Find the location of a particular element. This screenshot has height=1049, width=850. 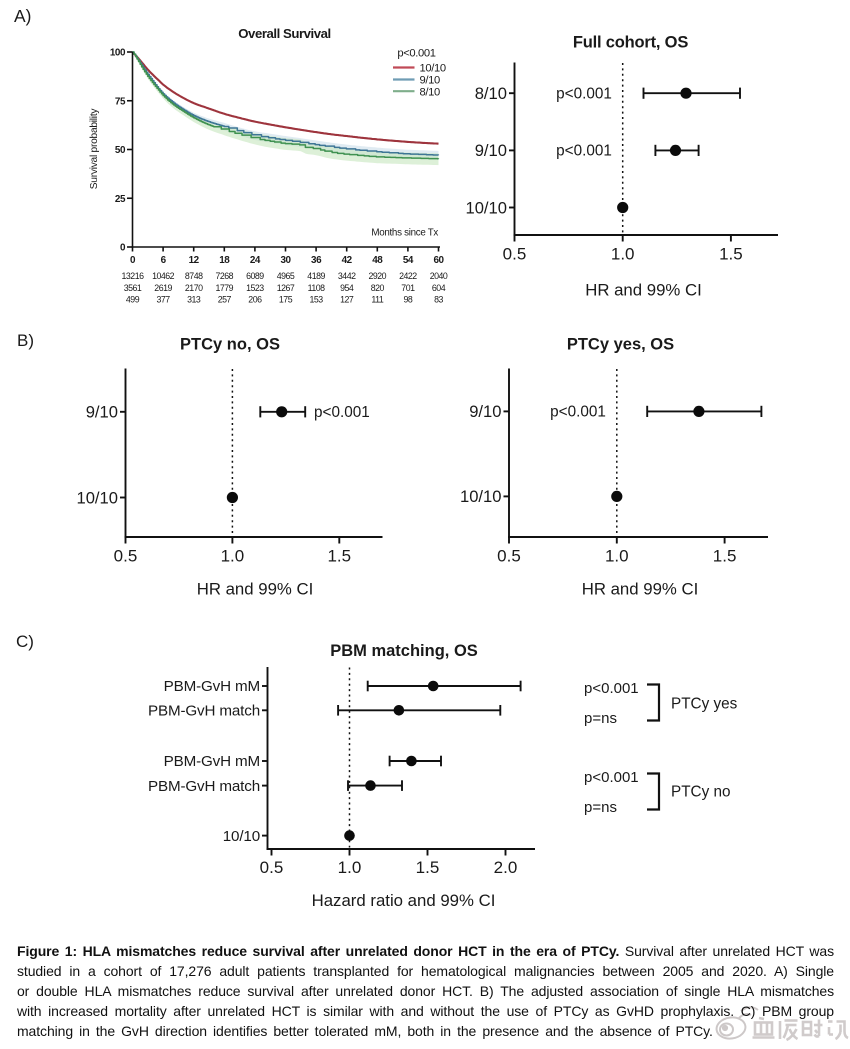

svg-text: PTCy no is located at coordinates (701, 792).